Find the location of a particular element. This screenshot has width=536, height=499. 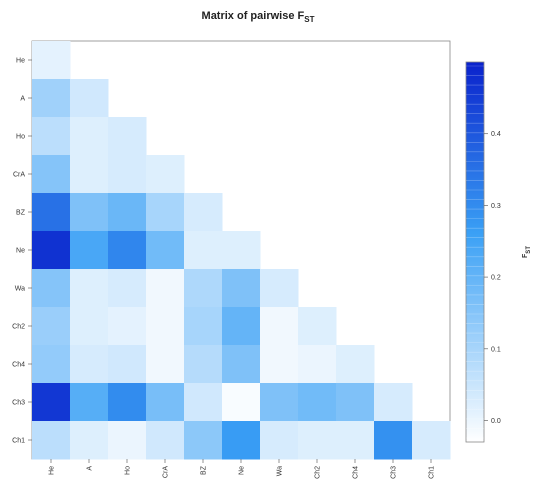

y-axis-ticks: He A Ho CrA BZ Ne Wa Ch2 Ch4 Ch3 Ch1 is located at coordinates (22, 251).